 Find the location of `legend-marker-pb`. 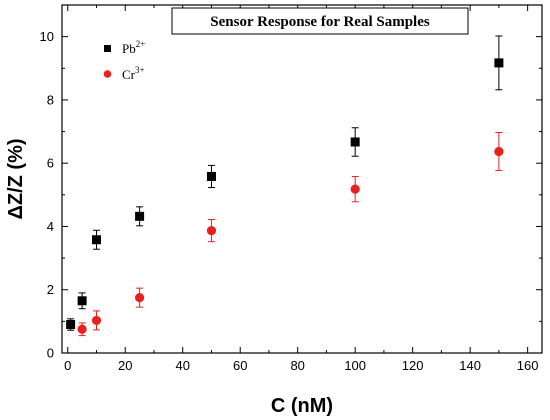

legend-marker-pb is located at coordinates (107, 48).